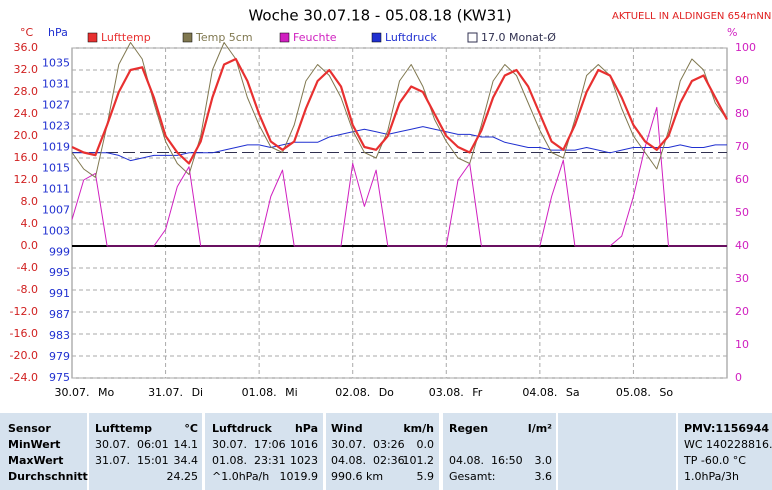  What do you see at coordinates (477, 392) in the screenshot?
I see `x-tick-label: Fr` at bounding box center [477, 392].